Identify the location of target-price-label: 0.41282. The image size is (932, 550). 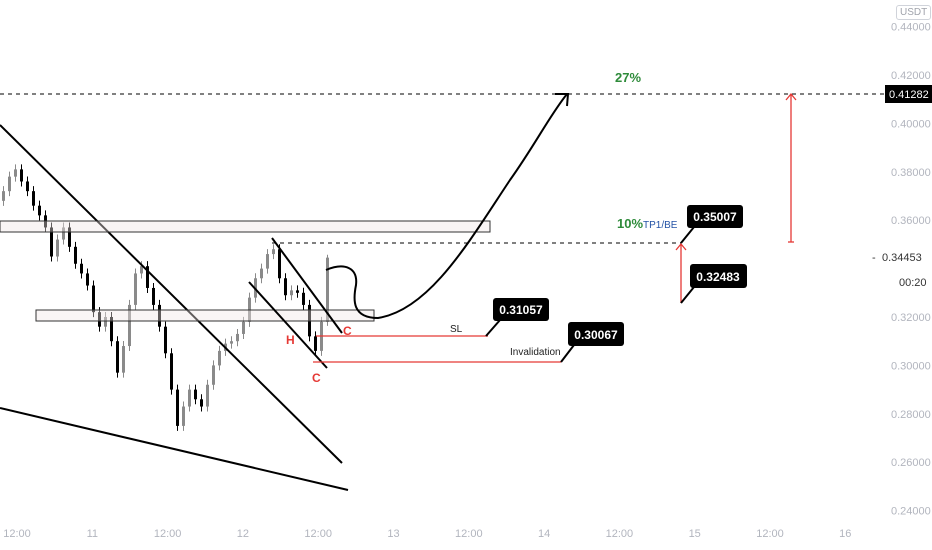
(909, 95).